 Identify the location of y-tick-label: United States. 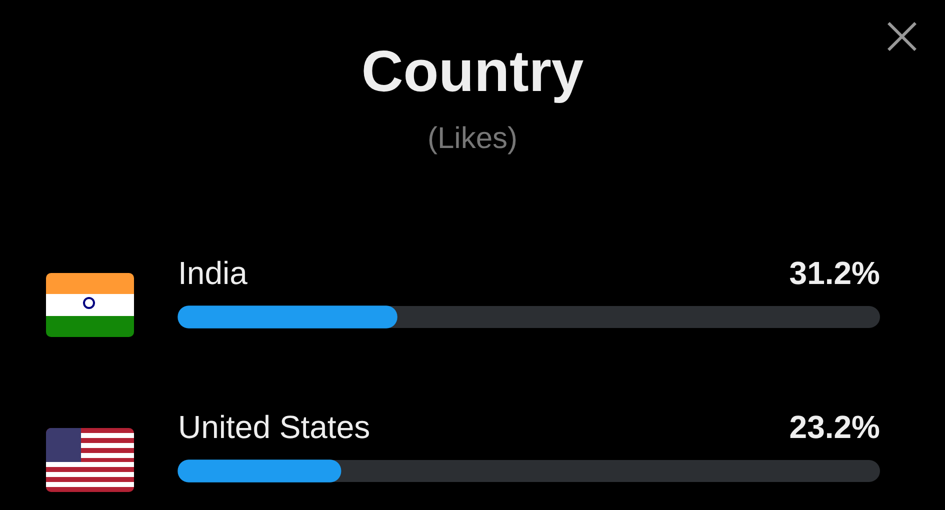
(274, 427).